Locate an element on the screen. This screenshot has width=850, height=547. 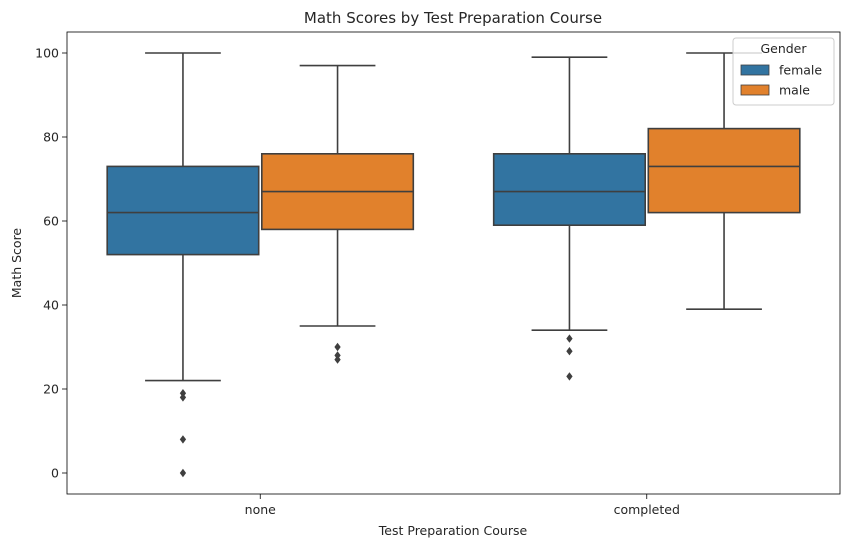
box-female-none is located at coordinates (183, 265).